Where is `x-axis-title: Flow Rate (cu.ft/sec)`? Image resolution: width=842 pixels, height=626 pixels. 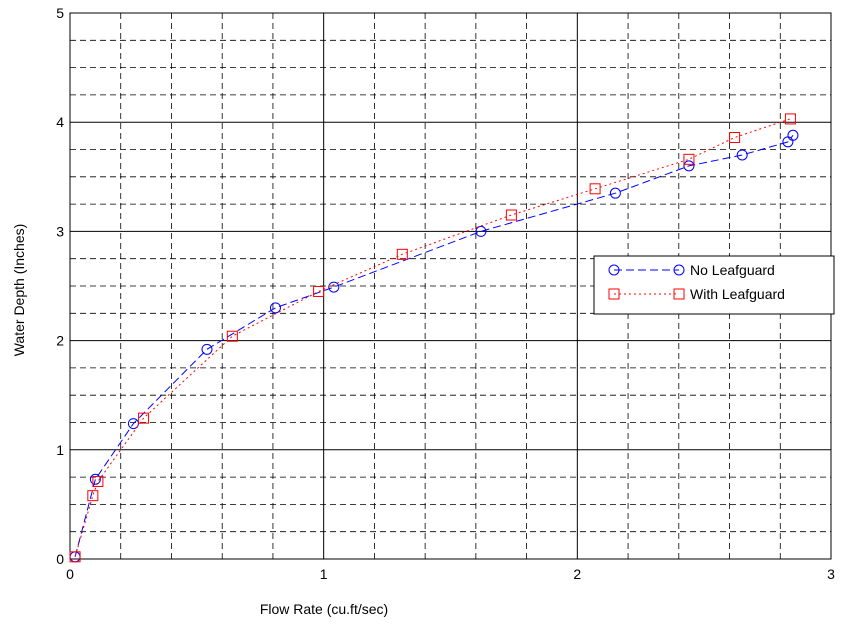
x-axis-title: Flow Rate (cu.ft/sec) is located at coordinates (324, 609).